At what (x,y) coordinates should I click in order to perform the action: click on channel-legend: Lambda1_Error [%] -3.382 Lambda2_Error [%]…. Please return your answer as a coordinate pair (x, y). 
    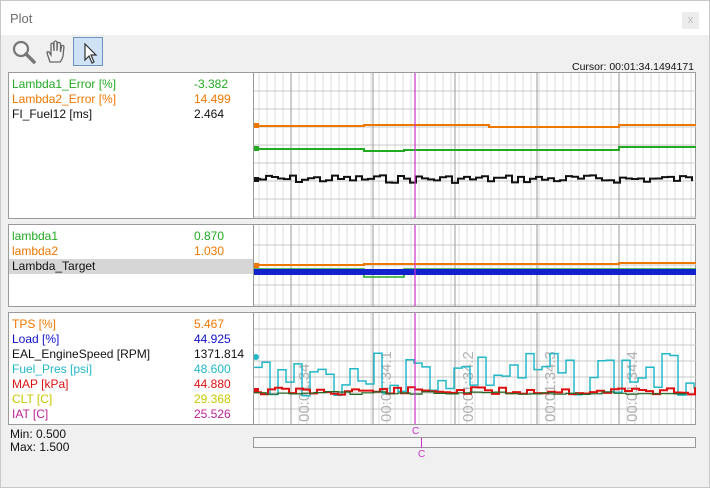
    Looking at the image, I should click on (131, 145).